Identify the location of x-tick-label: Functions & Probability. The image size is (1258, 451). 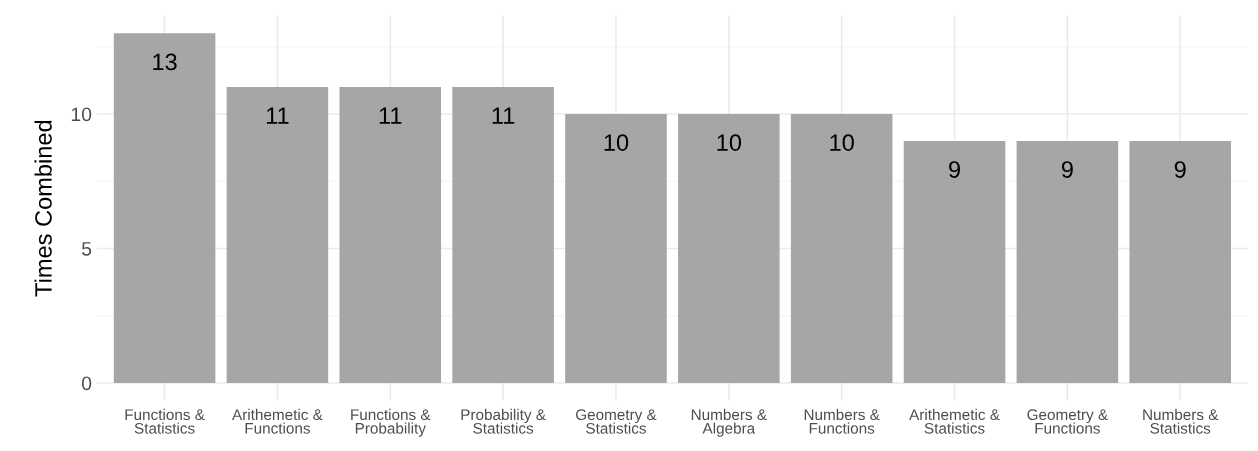
(391, 422).